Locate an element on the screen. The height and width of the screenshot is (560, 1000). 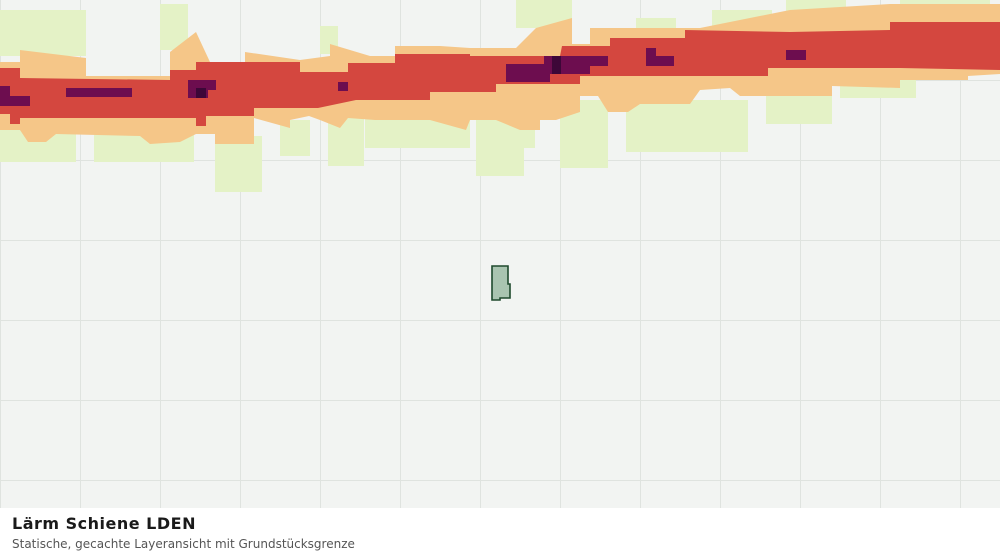
noise-zone-very-high is located at coordinates (403, 77).